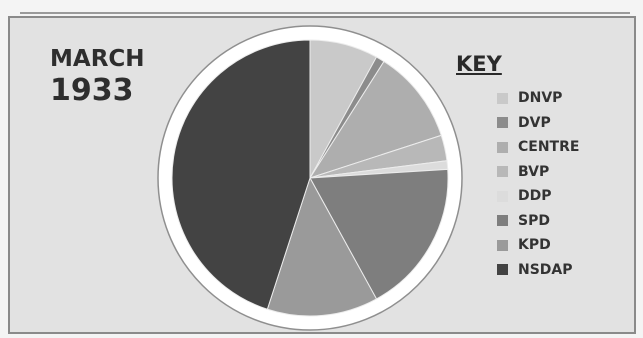 This screenshot has width=643, height=338. I want to click on legend: DNVP DVP CENTRE BVP DDP SPD KPD NSDAP, so click(538, 184).